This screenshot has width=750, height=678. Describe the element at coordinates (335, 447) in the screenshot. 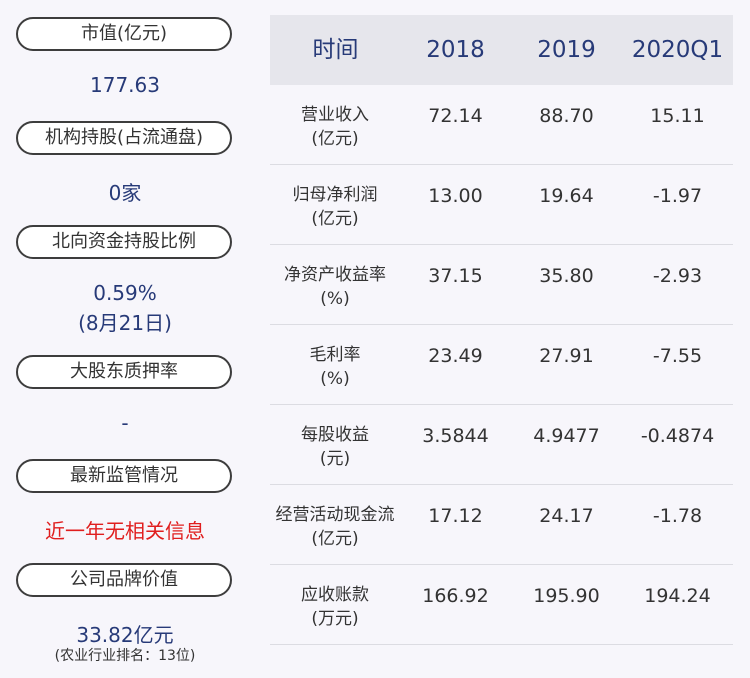

I see `row-label: 每股收益 (元)` at that location.